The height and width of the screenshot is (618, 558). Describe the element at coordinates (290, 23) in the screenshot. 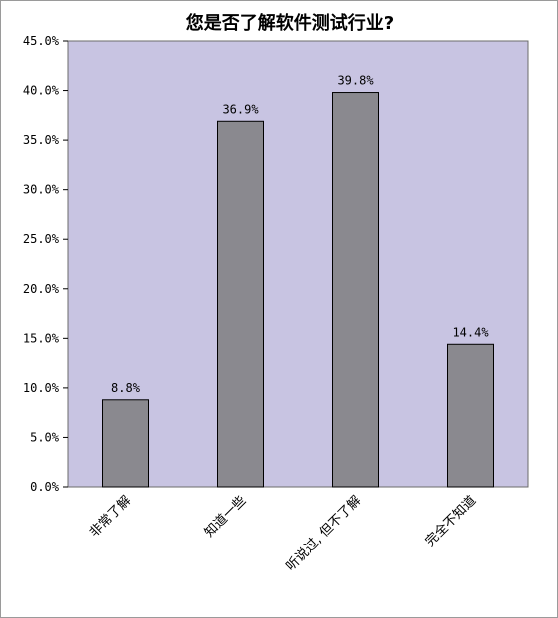

I see `chart-title: 您是否了解软件测试行业?` at that location.